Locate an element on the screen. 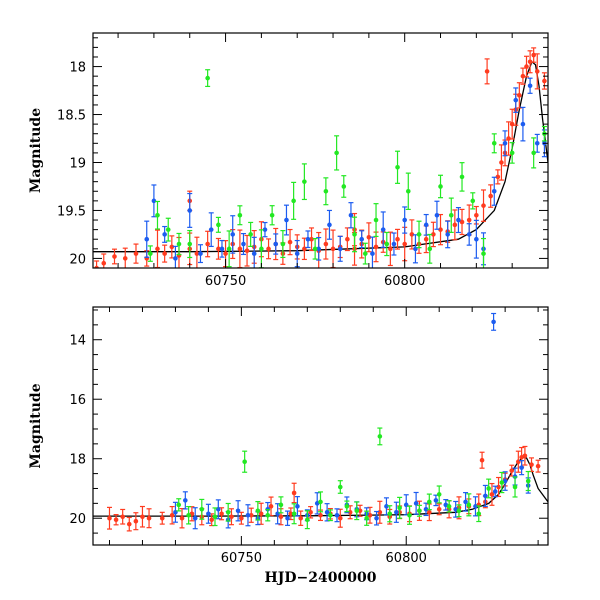 The image size is (600, 600). x-tick-label: 60800 is located at coordinates (406, 558).